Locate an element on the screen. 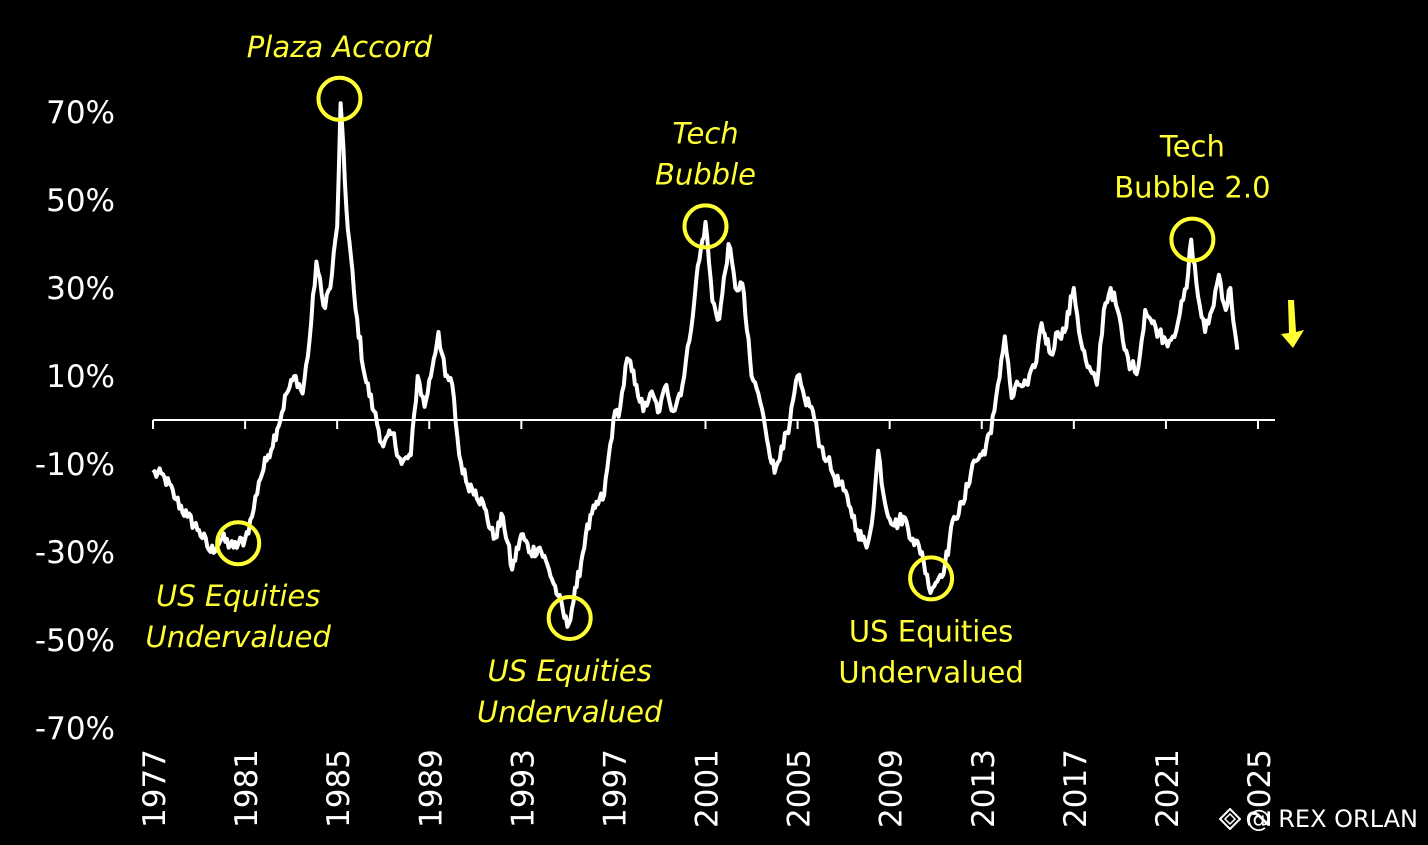 The width and height of the screenshot is (1428, 845). x-tick-label: 2009 is located at coordinates (892, 788).